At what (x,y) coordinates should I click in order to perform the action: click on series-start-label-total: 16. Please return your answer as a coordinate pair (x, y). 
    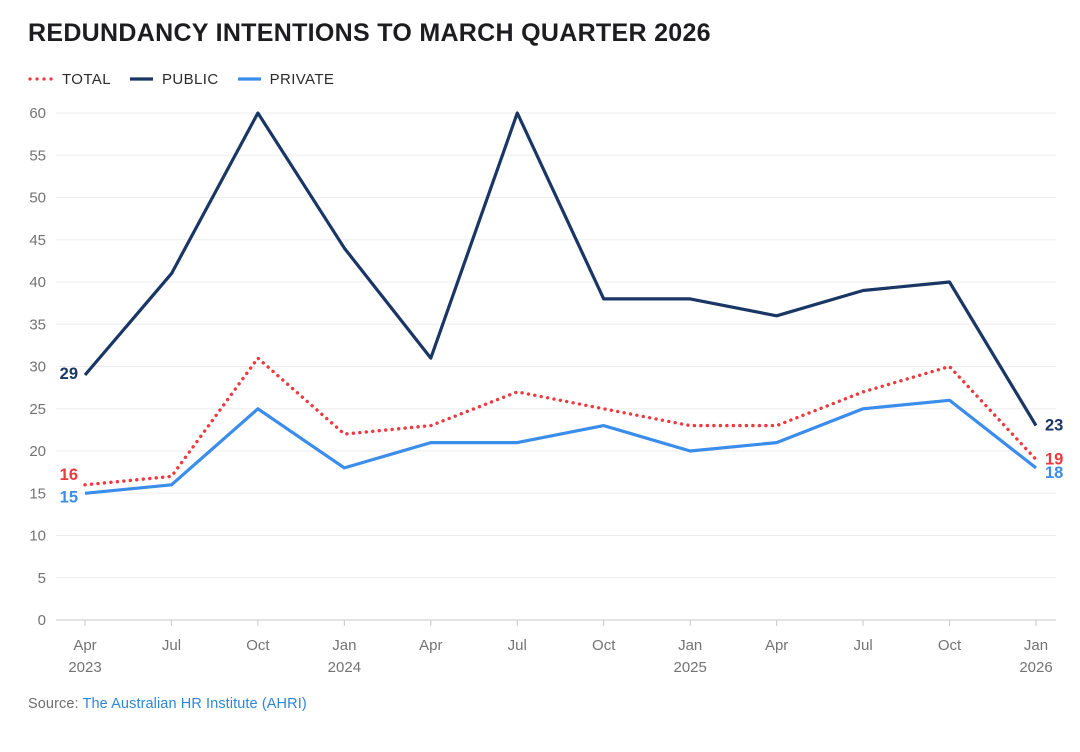
    Looking at the image, I should click on (69, 475).